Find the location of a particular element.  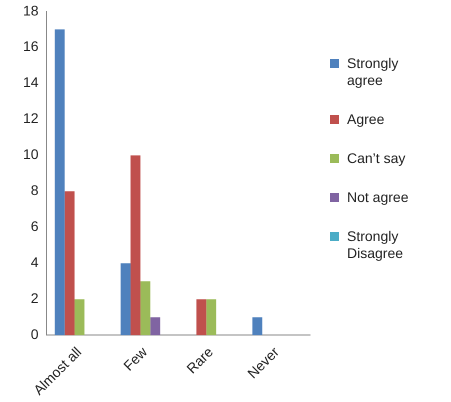

legend-label: Not agree is located at coordinates (378, 197).